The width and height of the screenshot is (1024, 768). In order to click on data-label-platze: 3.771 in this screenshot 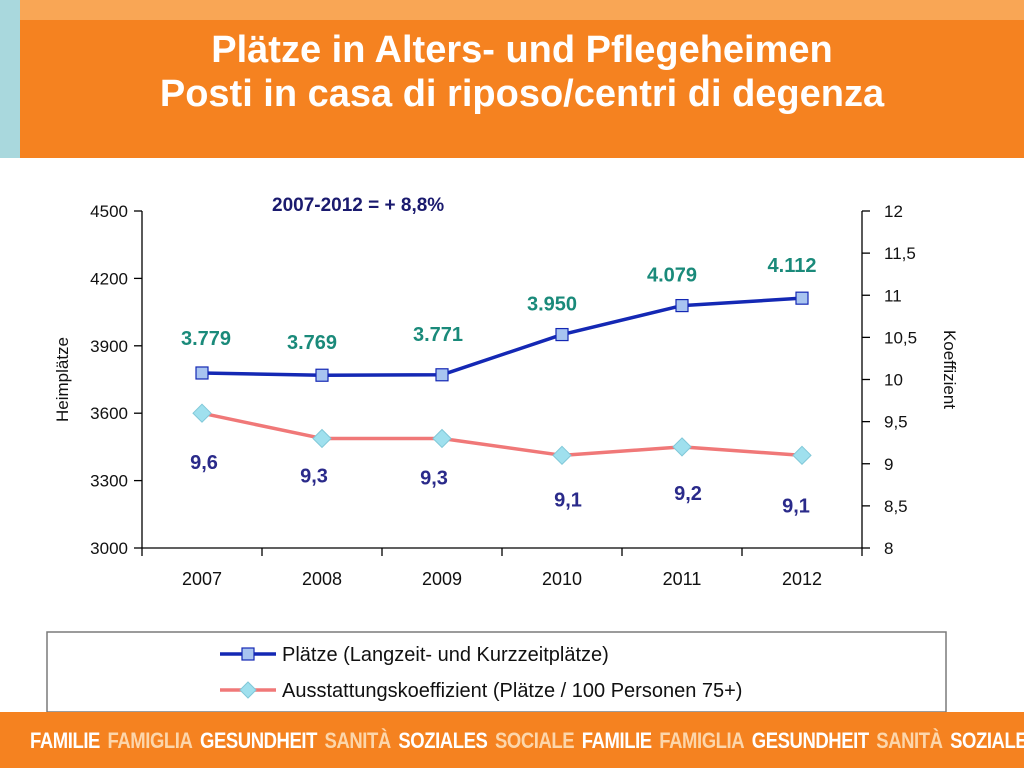, I will do `click(438, 335)`.